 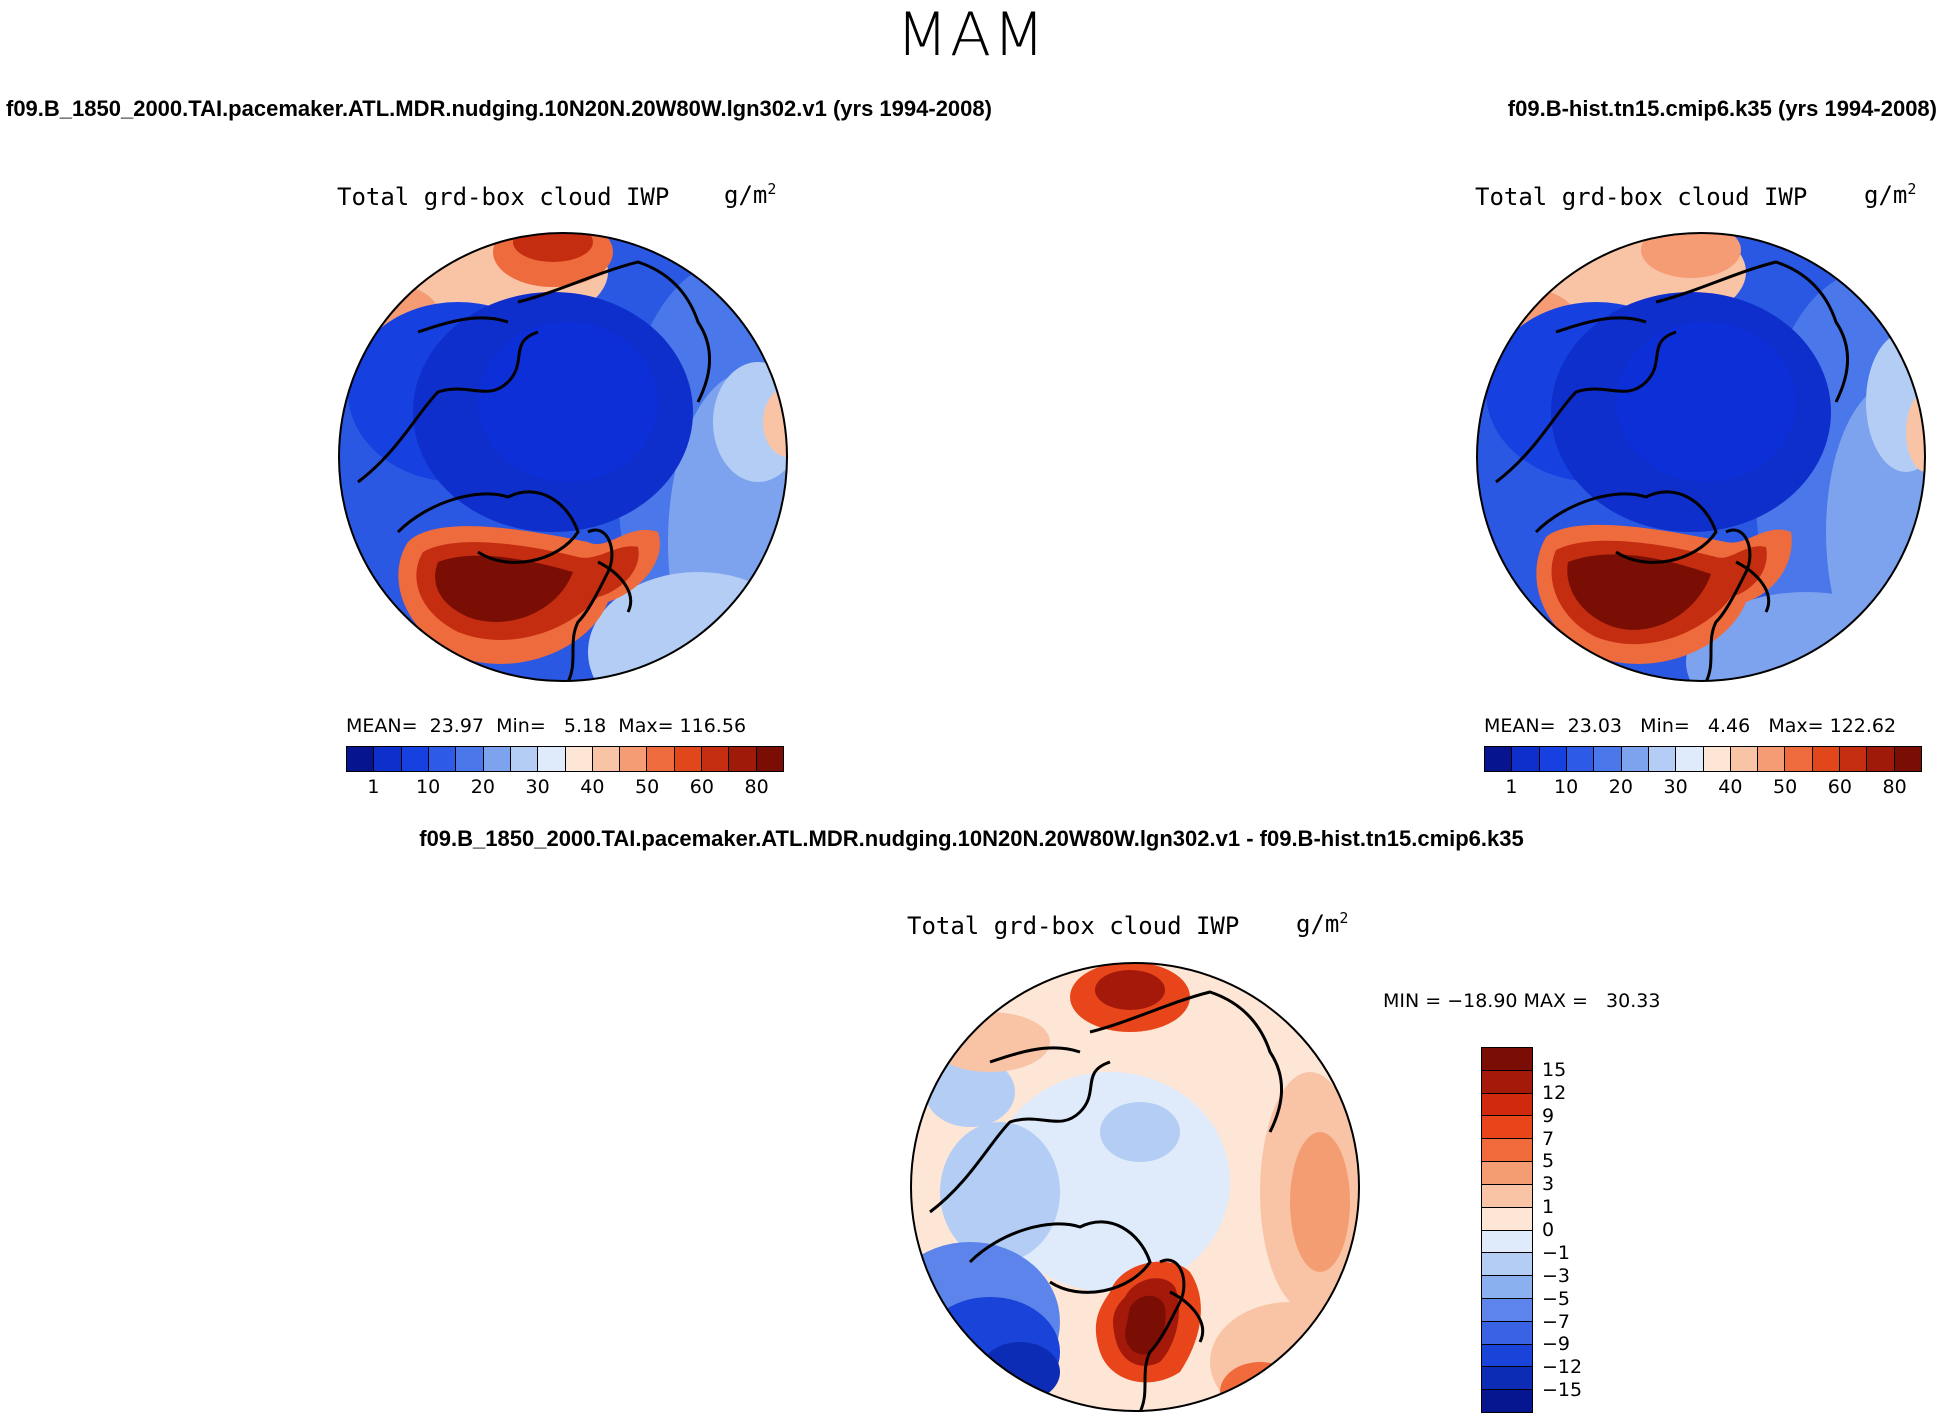 I want to click on colorbar-tick-label: 7, so click(x=1548, y=1138).